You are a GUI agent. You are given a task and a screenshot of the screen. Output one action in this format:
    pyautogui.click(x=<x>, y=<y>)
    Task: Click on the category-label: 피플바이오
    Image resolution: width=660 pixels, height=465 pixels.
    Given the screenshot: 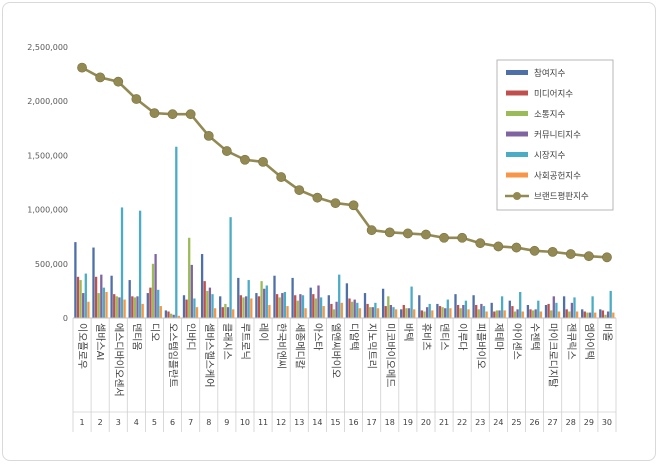 What is the action you would take?
    pyautogui.click(x=480, y=346)
    